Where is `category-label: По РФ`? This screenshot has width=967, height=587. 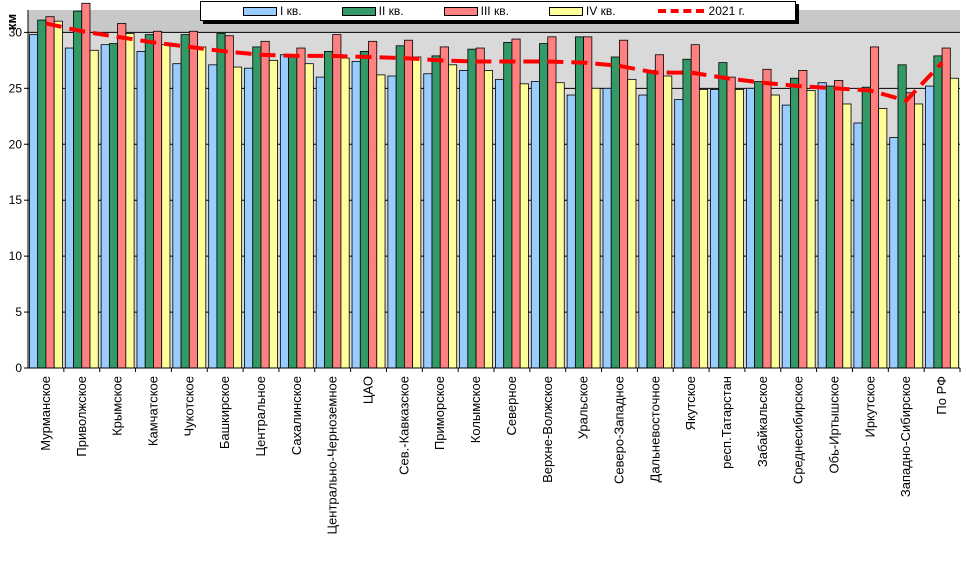
category-label: По РФ is located at coordinates (941, 395).